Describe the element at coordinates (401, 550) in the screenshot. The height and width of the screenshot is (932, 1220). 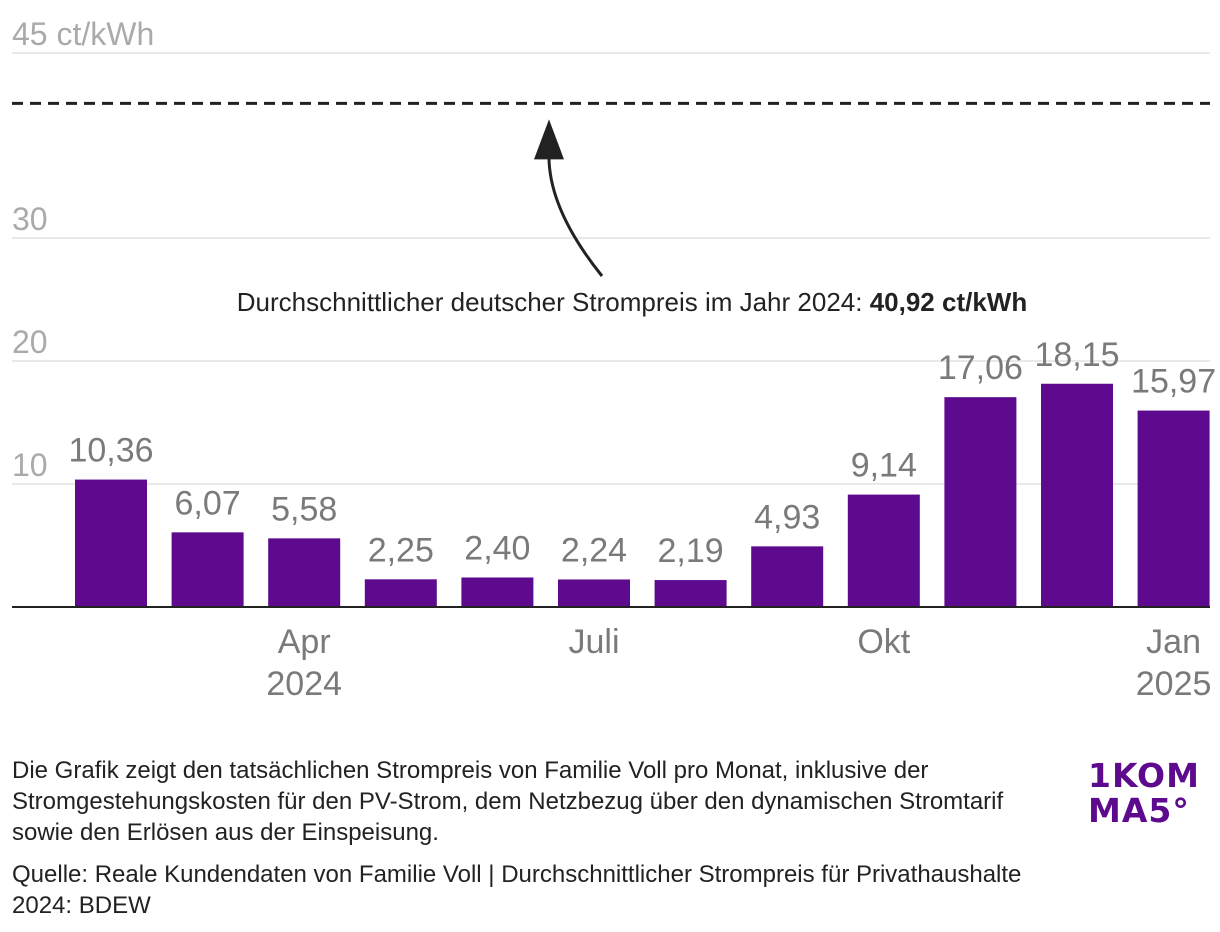
I see `bar-value-label: 2,25` at that location.